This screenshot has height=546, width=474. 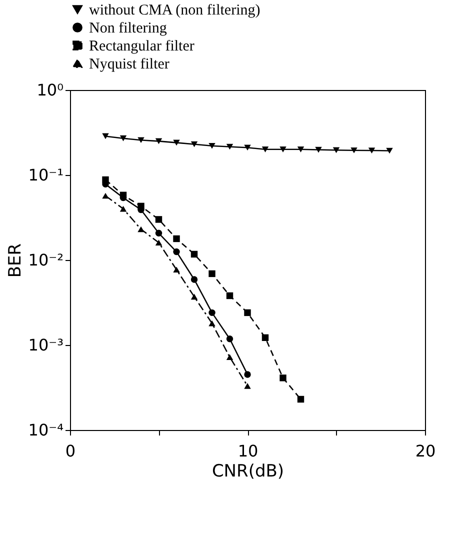 I want to click on x-tick-label: 10, so click(x=248, y=451).